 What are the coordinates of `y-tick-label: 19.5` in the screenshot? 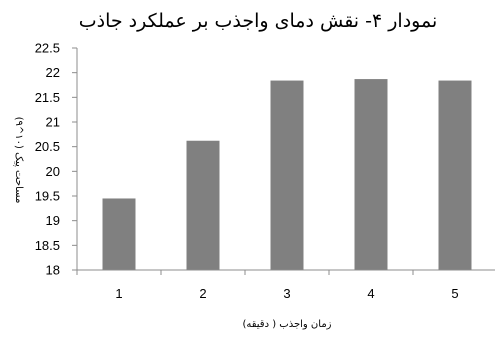 It's located at (47, 196).